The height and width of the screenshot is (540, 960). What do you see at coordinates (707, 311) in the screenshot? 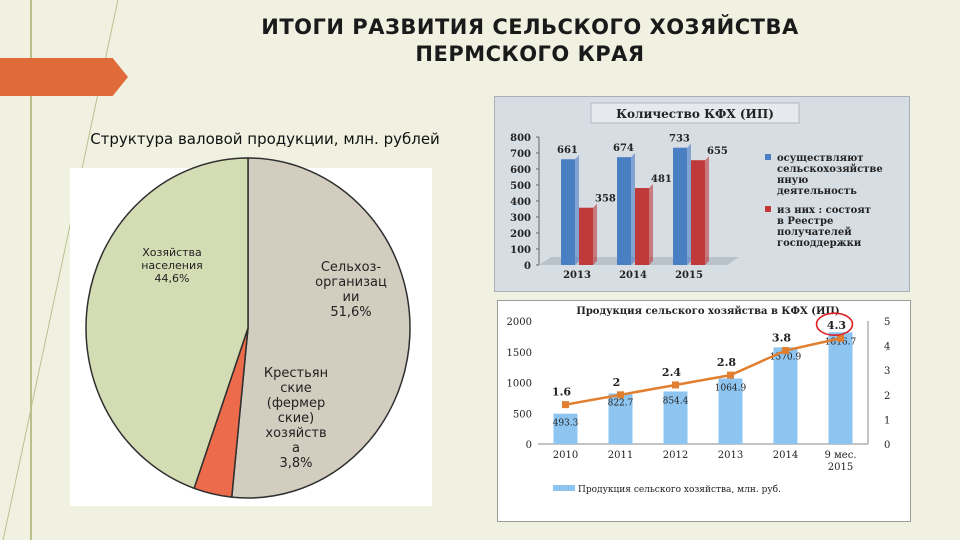
I see `production-chart-title: Продукция сельского хозяйства в КФХ (ИП)` at bounding box center [707, 311].